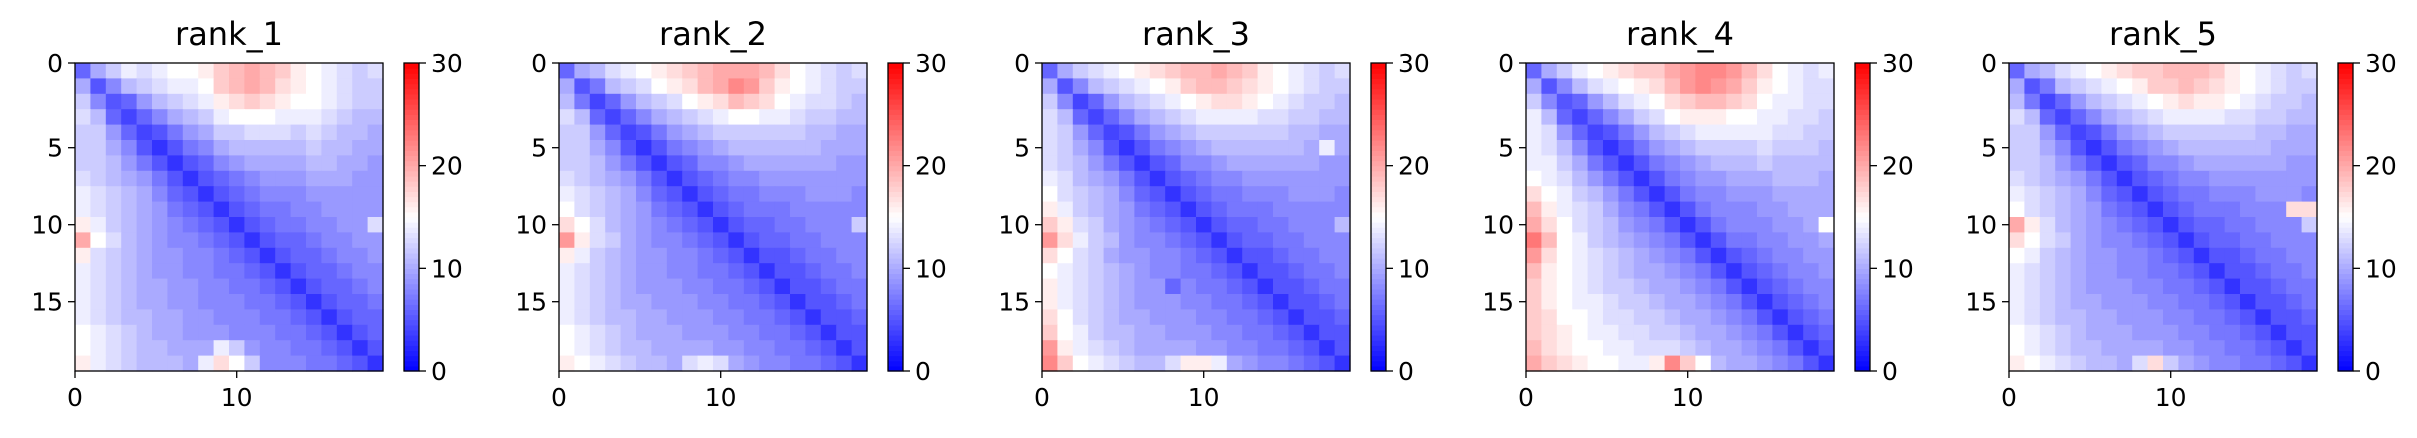 The height and width of the screenshot is (438, 2417). What do you see at coordinates (439, 371) in the screenshot?
I see `colorbar-tick-label: 0` at bounding box center [439, 371].